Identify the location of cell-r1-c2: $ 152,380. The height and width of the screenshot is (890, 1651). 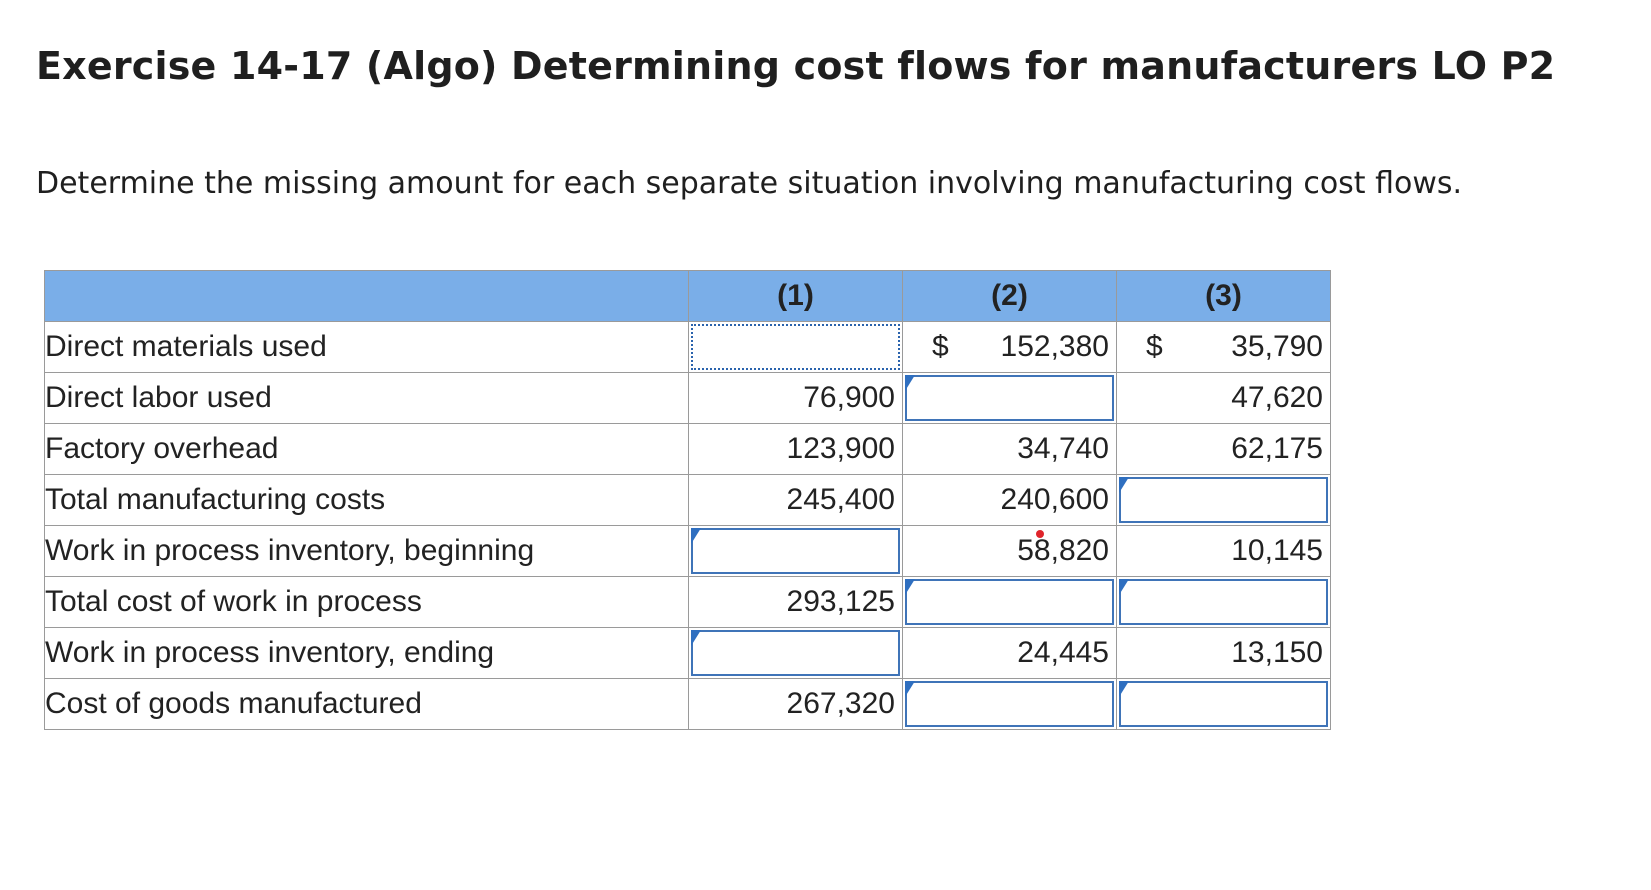
(1009, 347).